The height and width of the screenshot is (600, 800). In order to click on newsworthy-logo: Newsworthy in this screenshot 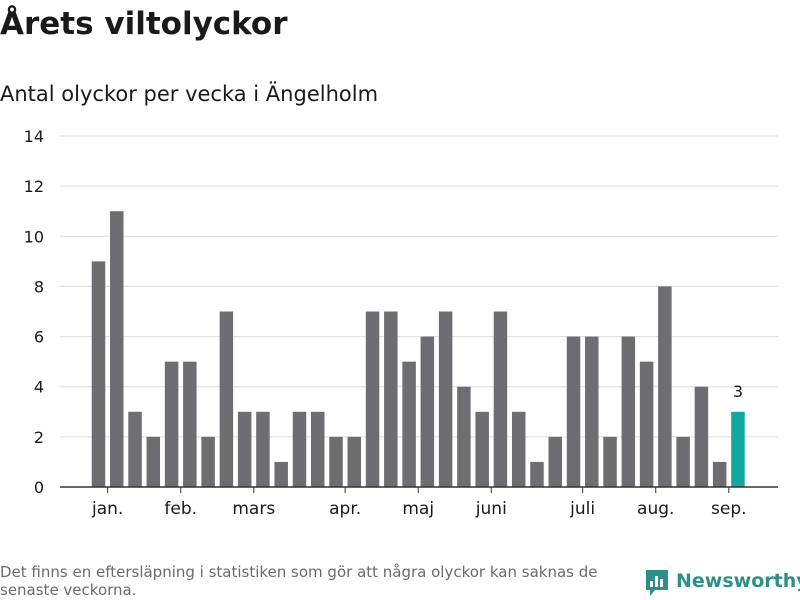, I will do `click(722, 584)`.